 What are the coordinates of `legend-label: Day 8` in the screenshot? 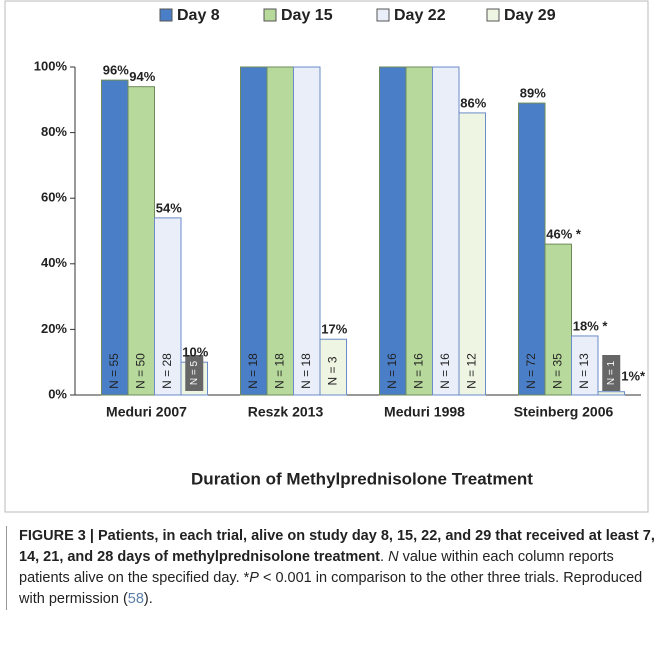 It's located at (198, 15).